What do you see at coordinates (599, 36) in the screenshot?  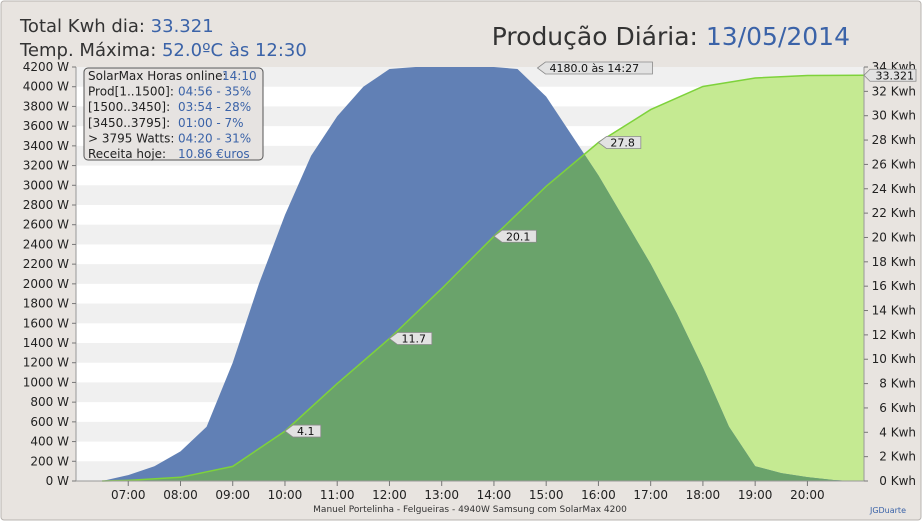 I see `chart-title-label: Produção Diária:` at bounding box center [599, 36].